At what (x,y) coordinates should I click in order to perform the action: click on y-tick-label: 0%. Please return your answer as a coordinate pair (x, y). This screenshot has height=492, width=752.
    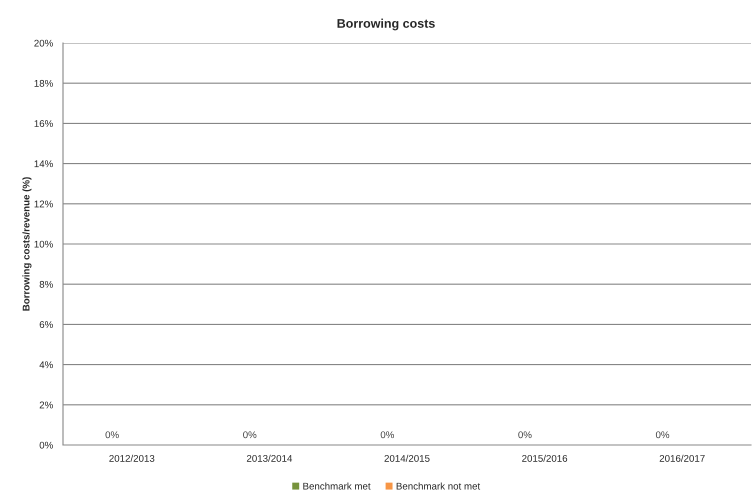
    Looking at the image, I should click on (46, 445).